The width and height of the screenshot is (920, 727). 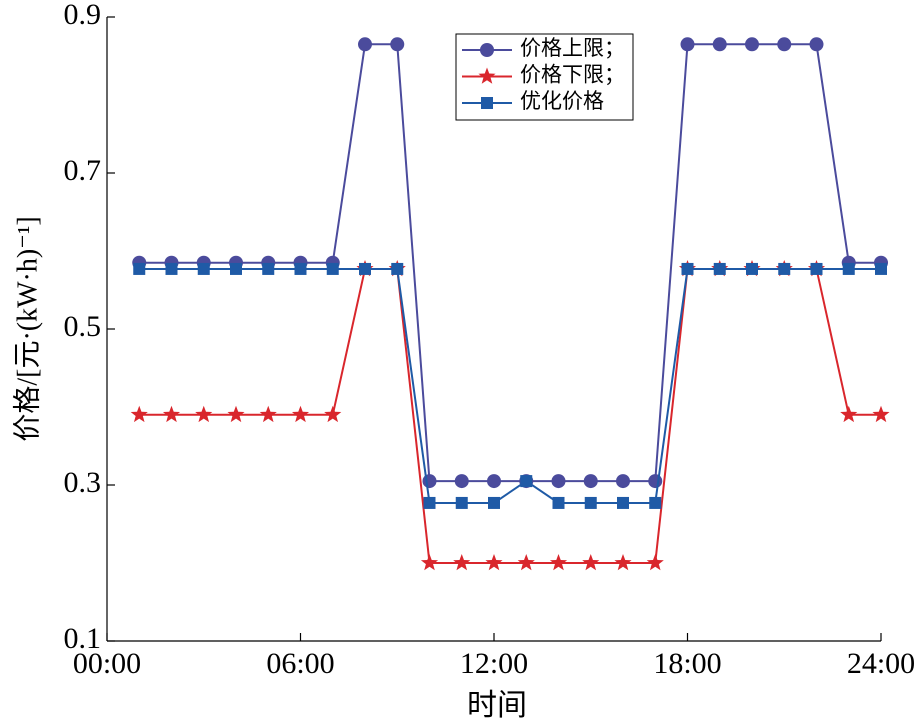 I want to click on x-tick-label: 12:00, so click(x=494, y=663).